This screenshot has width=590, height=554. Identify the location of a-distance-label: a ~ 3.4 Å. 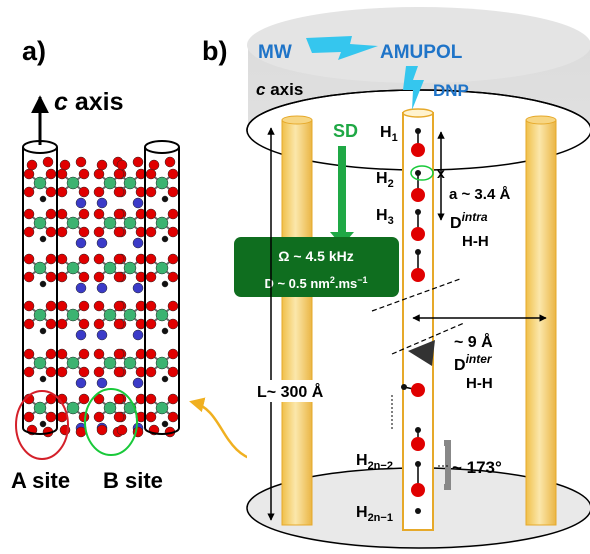
(479, 194).